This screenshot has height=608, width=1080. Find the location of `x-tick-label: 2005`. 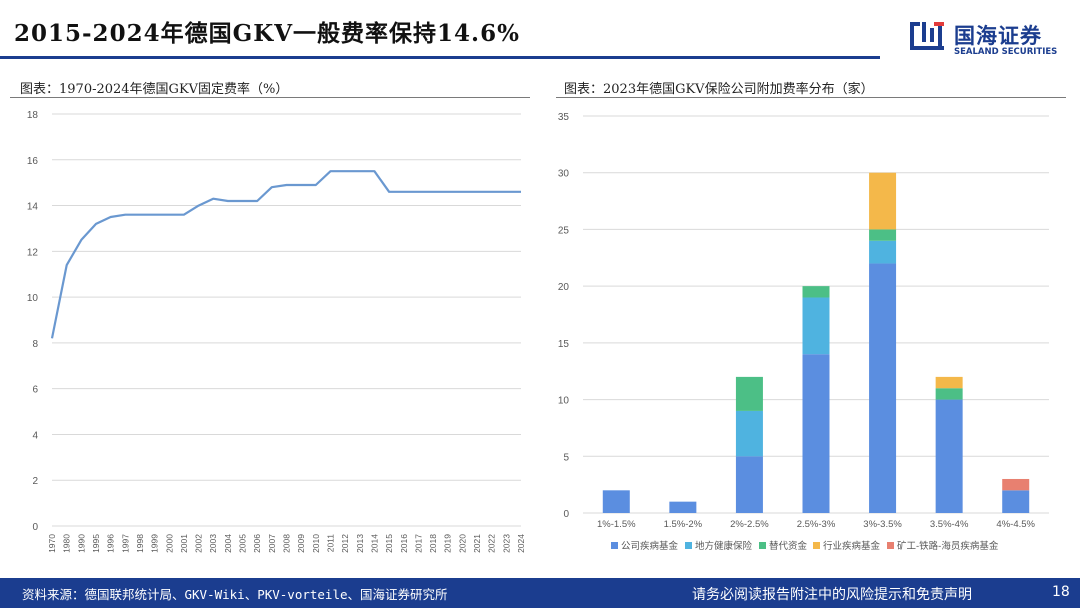

x-tick-label: 2005 is located at coordinates (243, 543).